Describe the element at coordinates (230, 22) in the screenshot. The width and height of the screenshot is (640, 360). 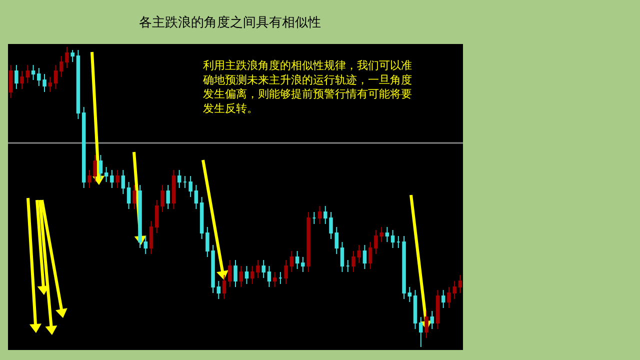
I see `chart-title: 各主跌浪的角度之间具有相似性` at that location.